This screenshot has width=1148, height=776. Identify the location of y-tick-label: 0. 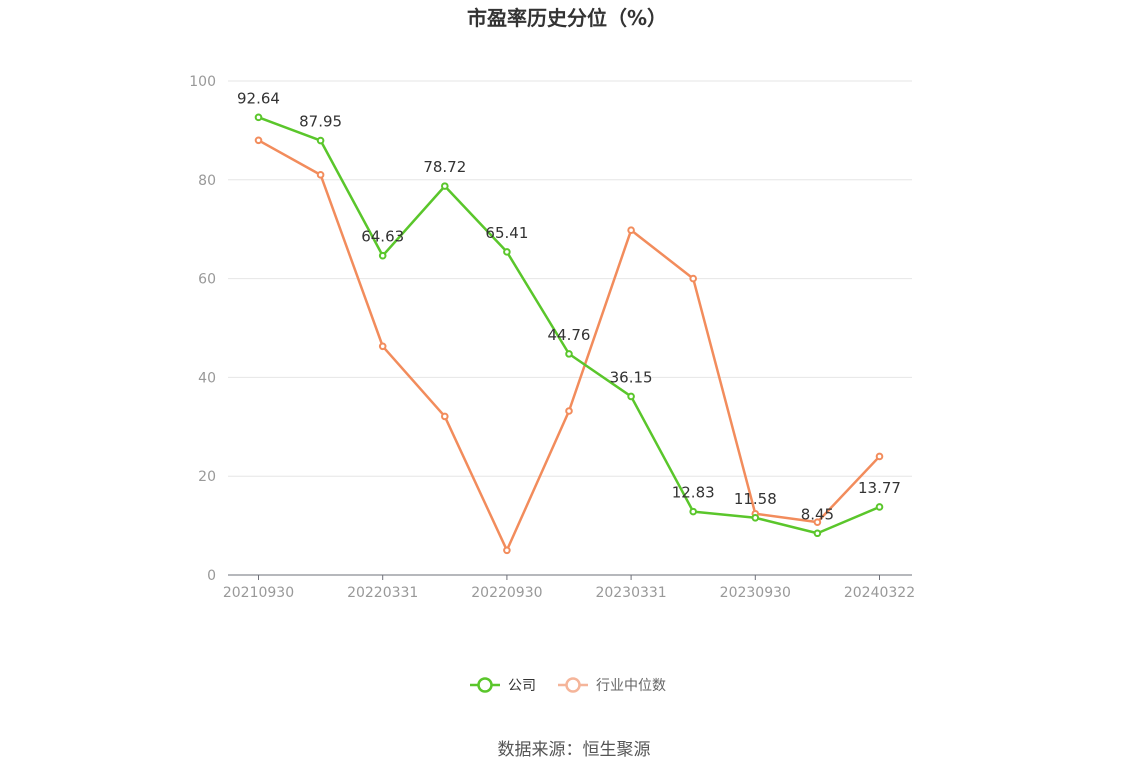
(211, 576).